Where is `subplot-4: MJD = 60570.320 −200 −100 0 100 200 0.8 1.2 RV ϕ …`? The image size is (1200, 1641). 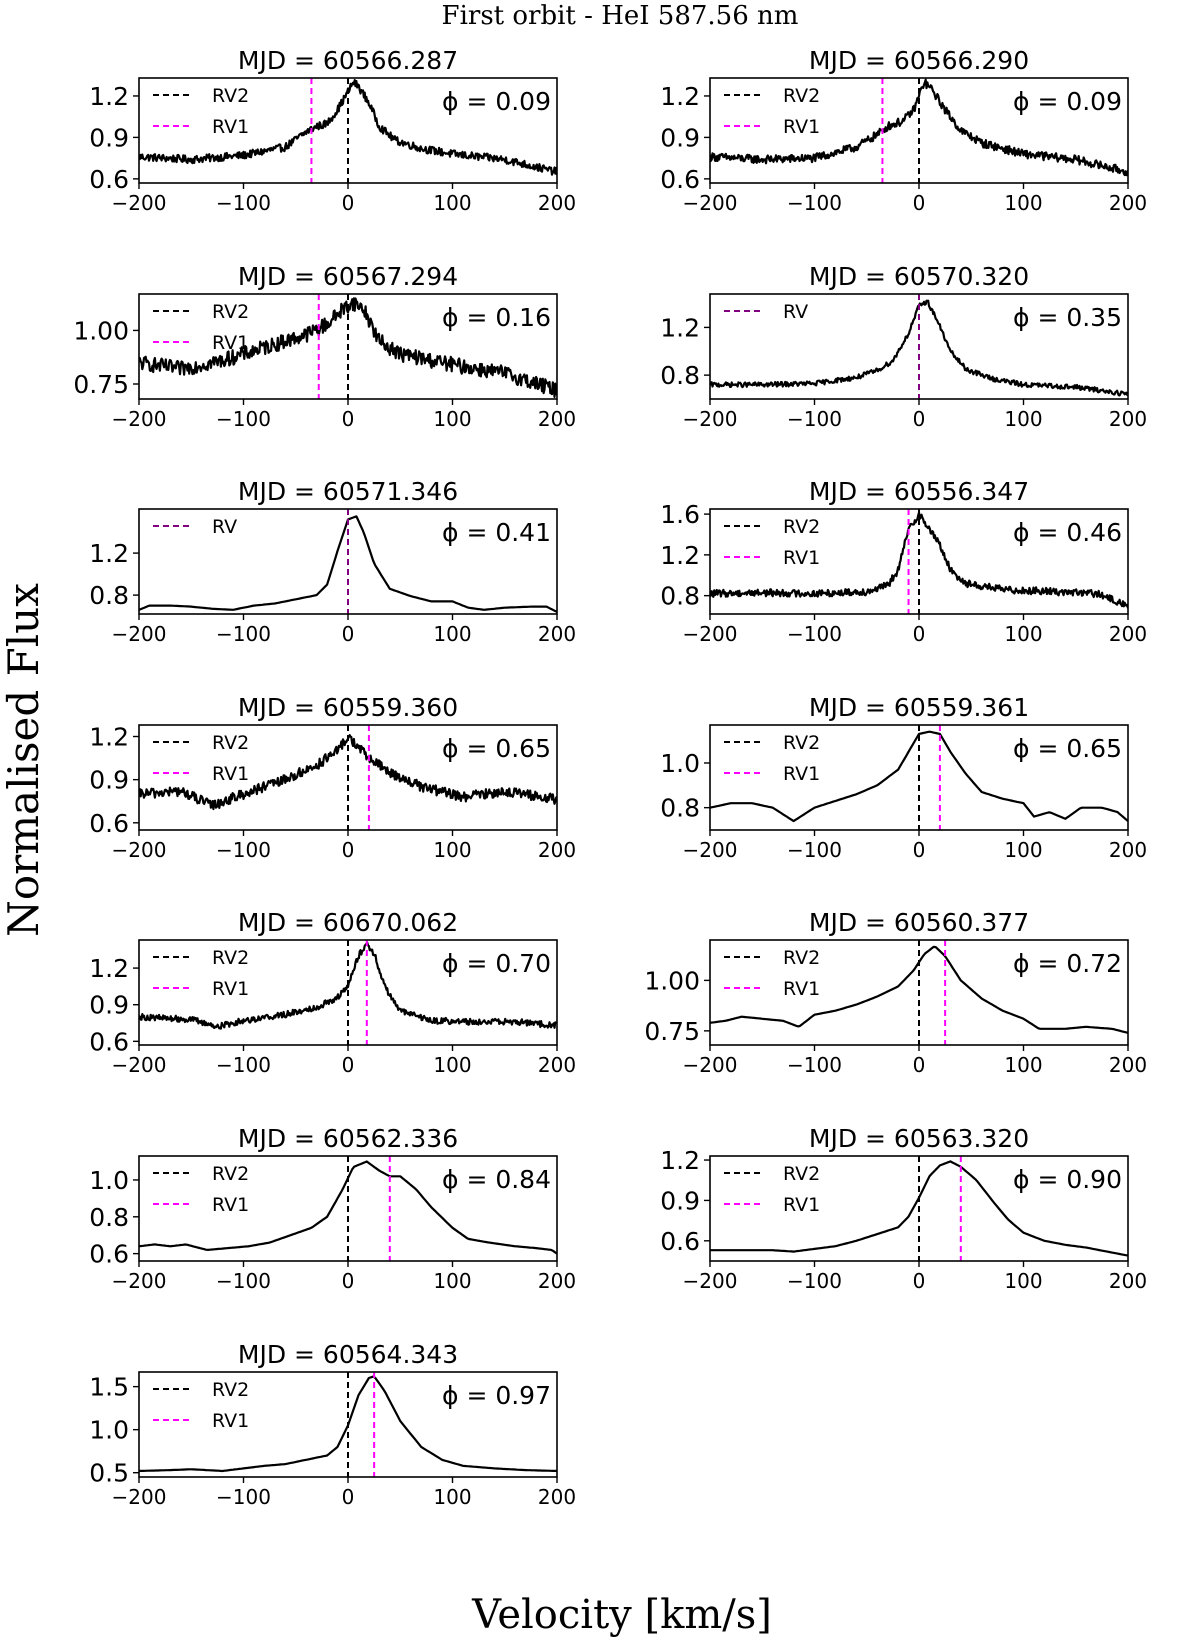
subplot-4: MJD = 60570.320 −200 −100 0 100 200 0.8 1.2 RV ϕ … is located at coordinates (903, 346).